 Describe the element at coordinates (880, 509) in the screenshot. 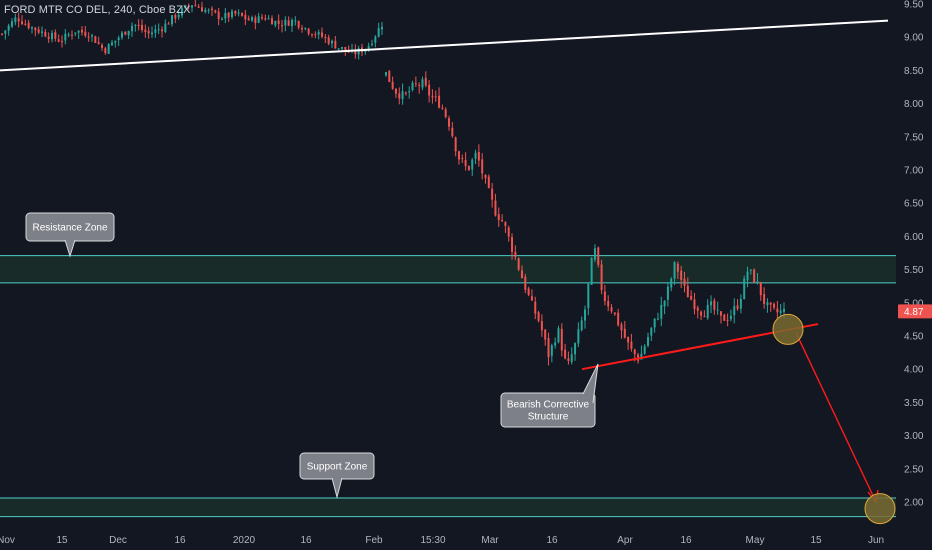

I see `target-point-circle` at that location.